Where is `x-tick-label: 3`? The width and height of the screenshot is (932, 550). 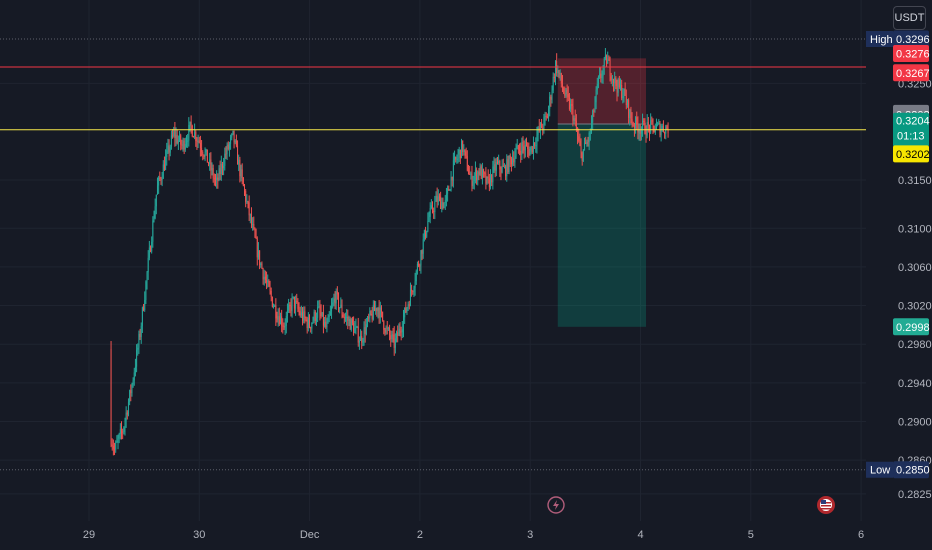 x-tick-label: 3 is located at coordinates (530, 535).